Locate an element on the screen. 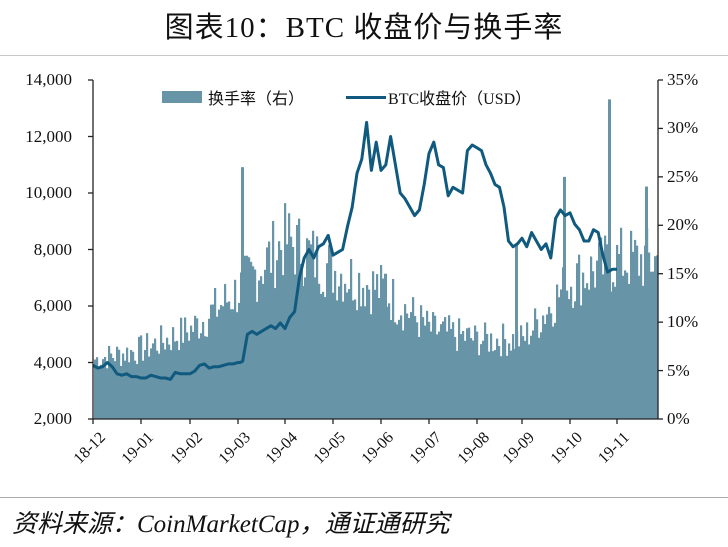 The width and height of the screenshot is (728, 547). left-axis-tick-label: 4,000 is located at coordinates (52, 362).